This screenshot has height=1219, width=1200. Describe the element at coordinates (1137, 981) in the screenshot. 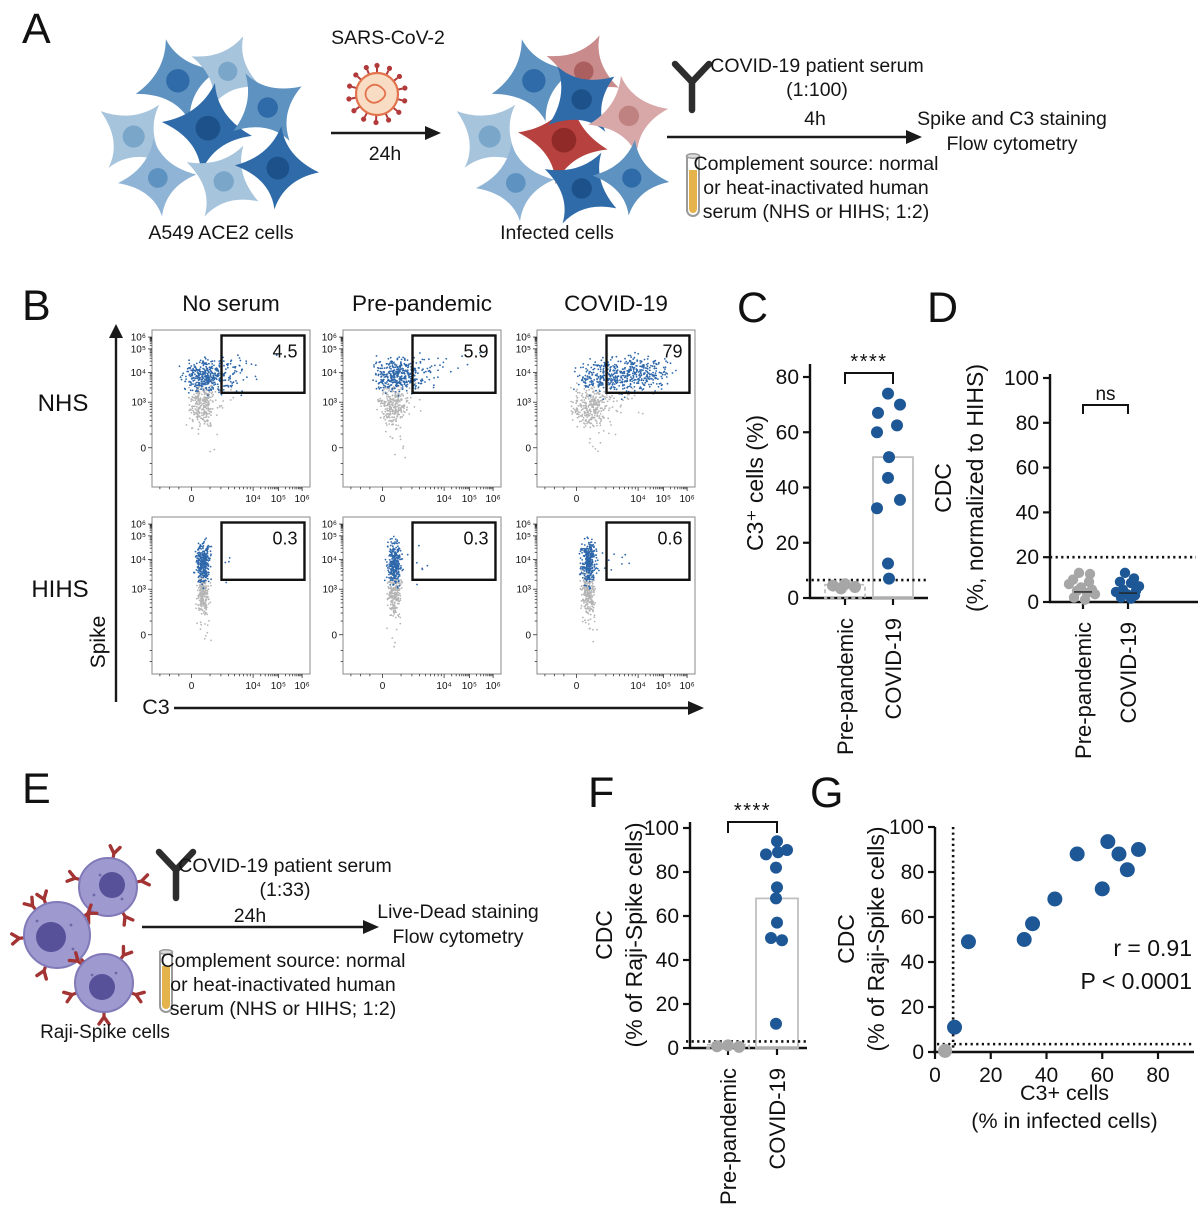

I see `svg-text: P < 0.0001` at that location.